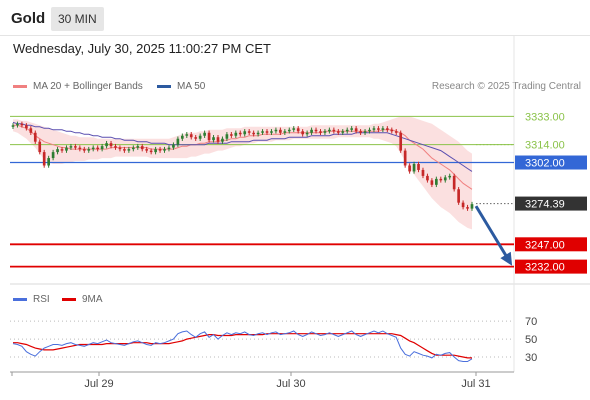 This screenshot has height=400, width=590. I want to click on rsi-tick-label: 30, so click(531, 358).